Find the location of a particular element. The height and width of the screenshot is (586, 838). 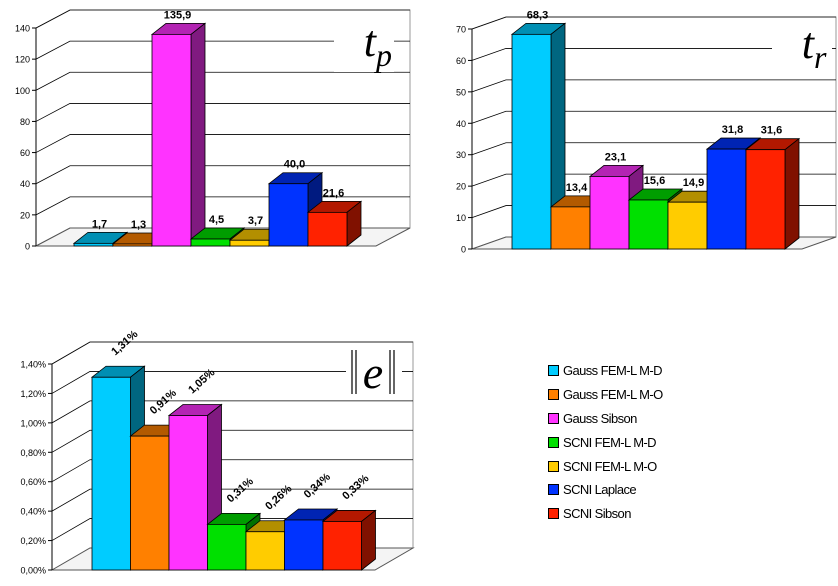

y-tick-label: 1,00% is located at coordinates (33, 423).